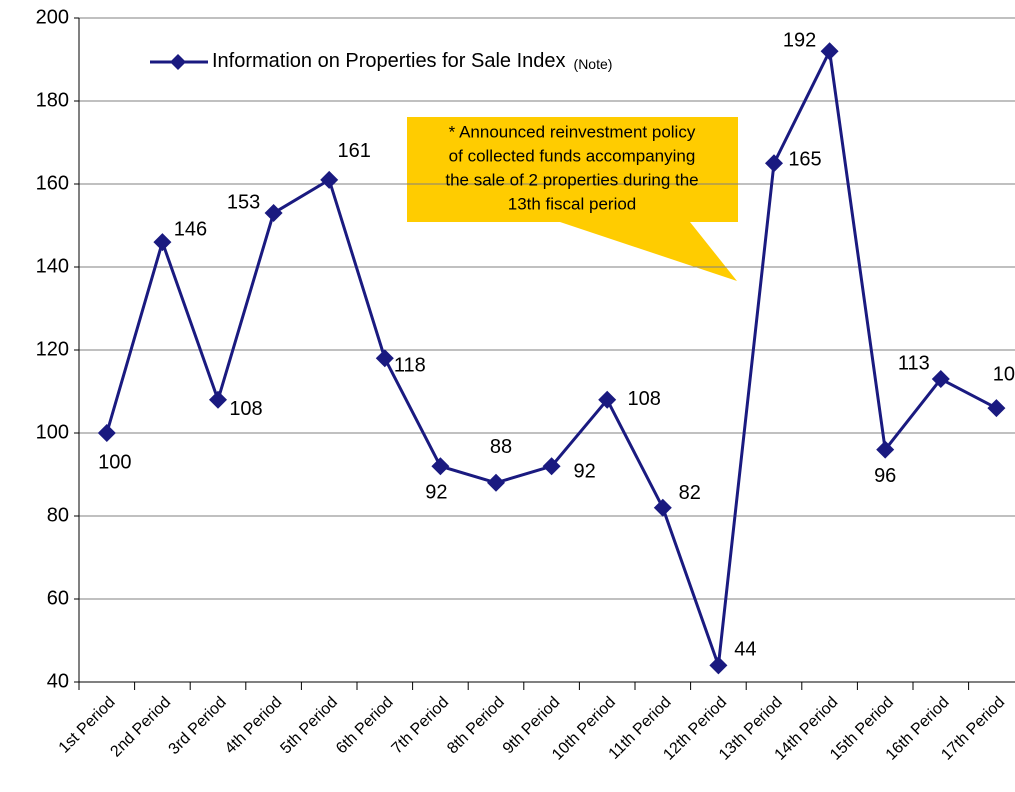  Describe the element at coordinates (421, 726) in the screenshot. I see `x-tick-label: 7th Period` at that location.